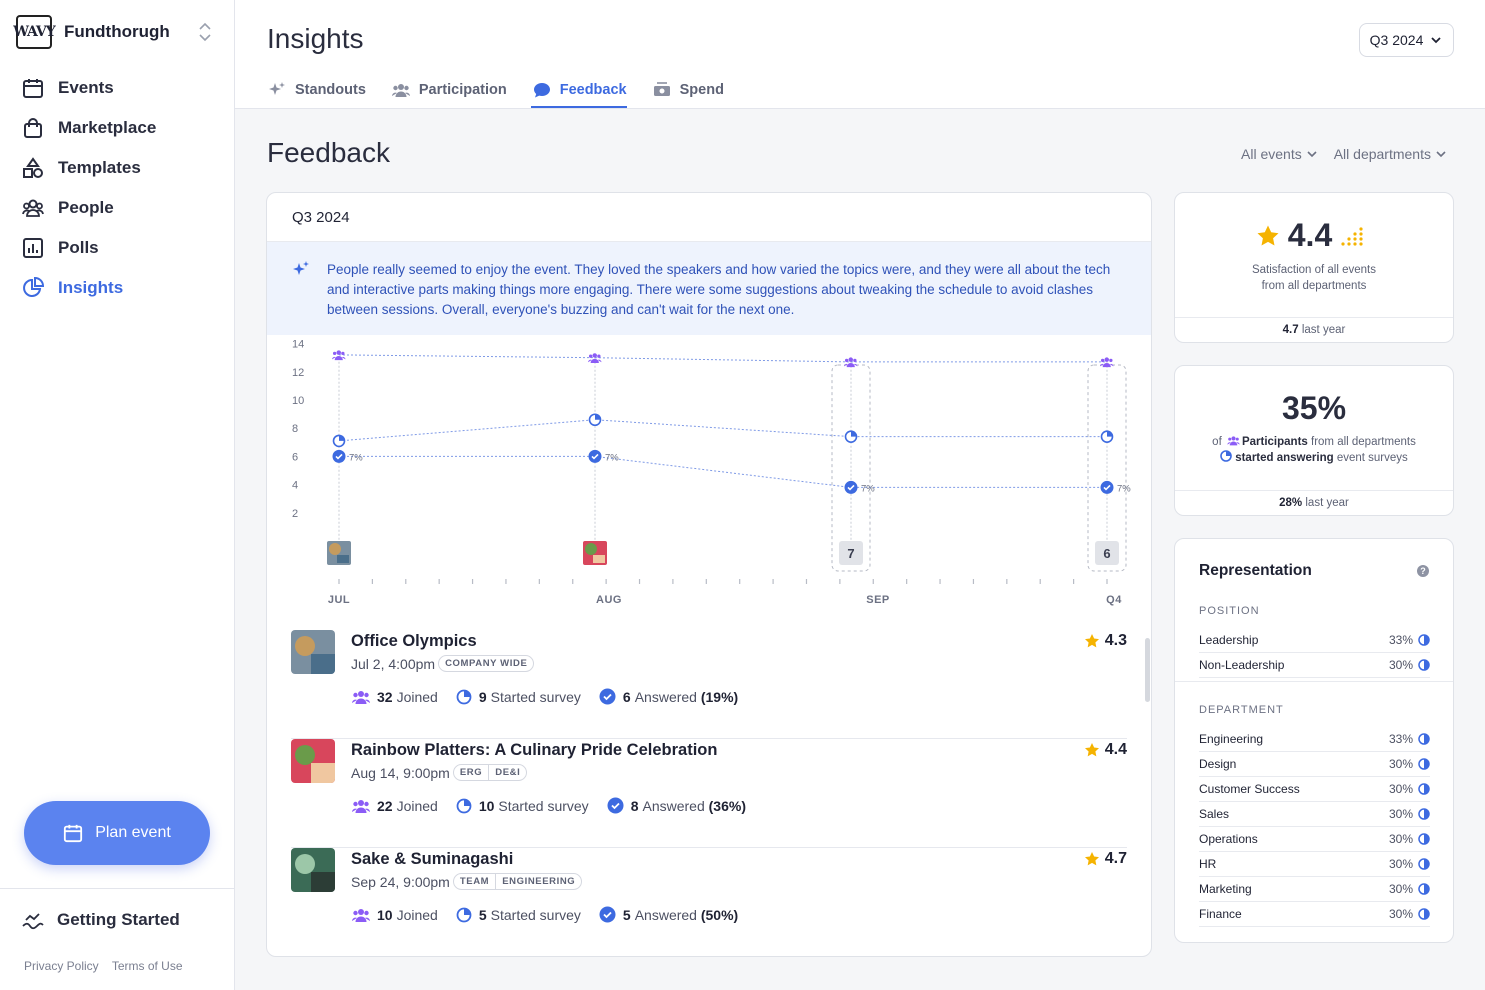 The width and height of the screenshot is (1485, 990). I want to click on started-label: Started survey, so click(535, 696).